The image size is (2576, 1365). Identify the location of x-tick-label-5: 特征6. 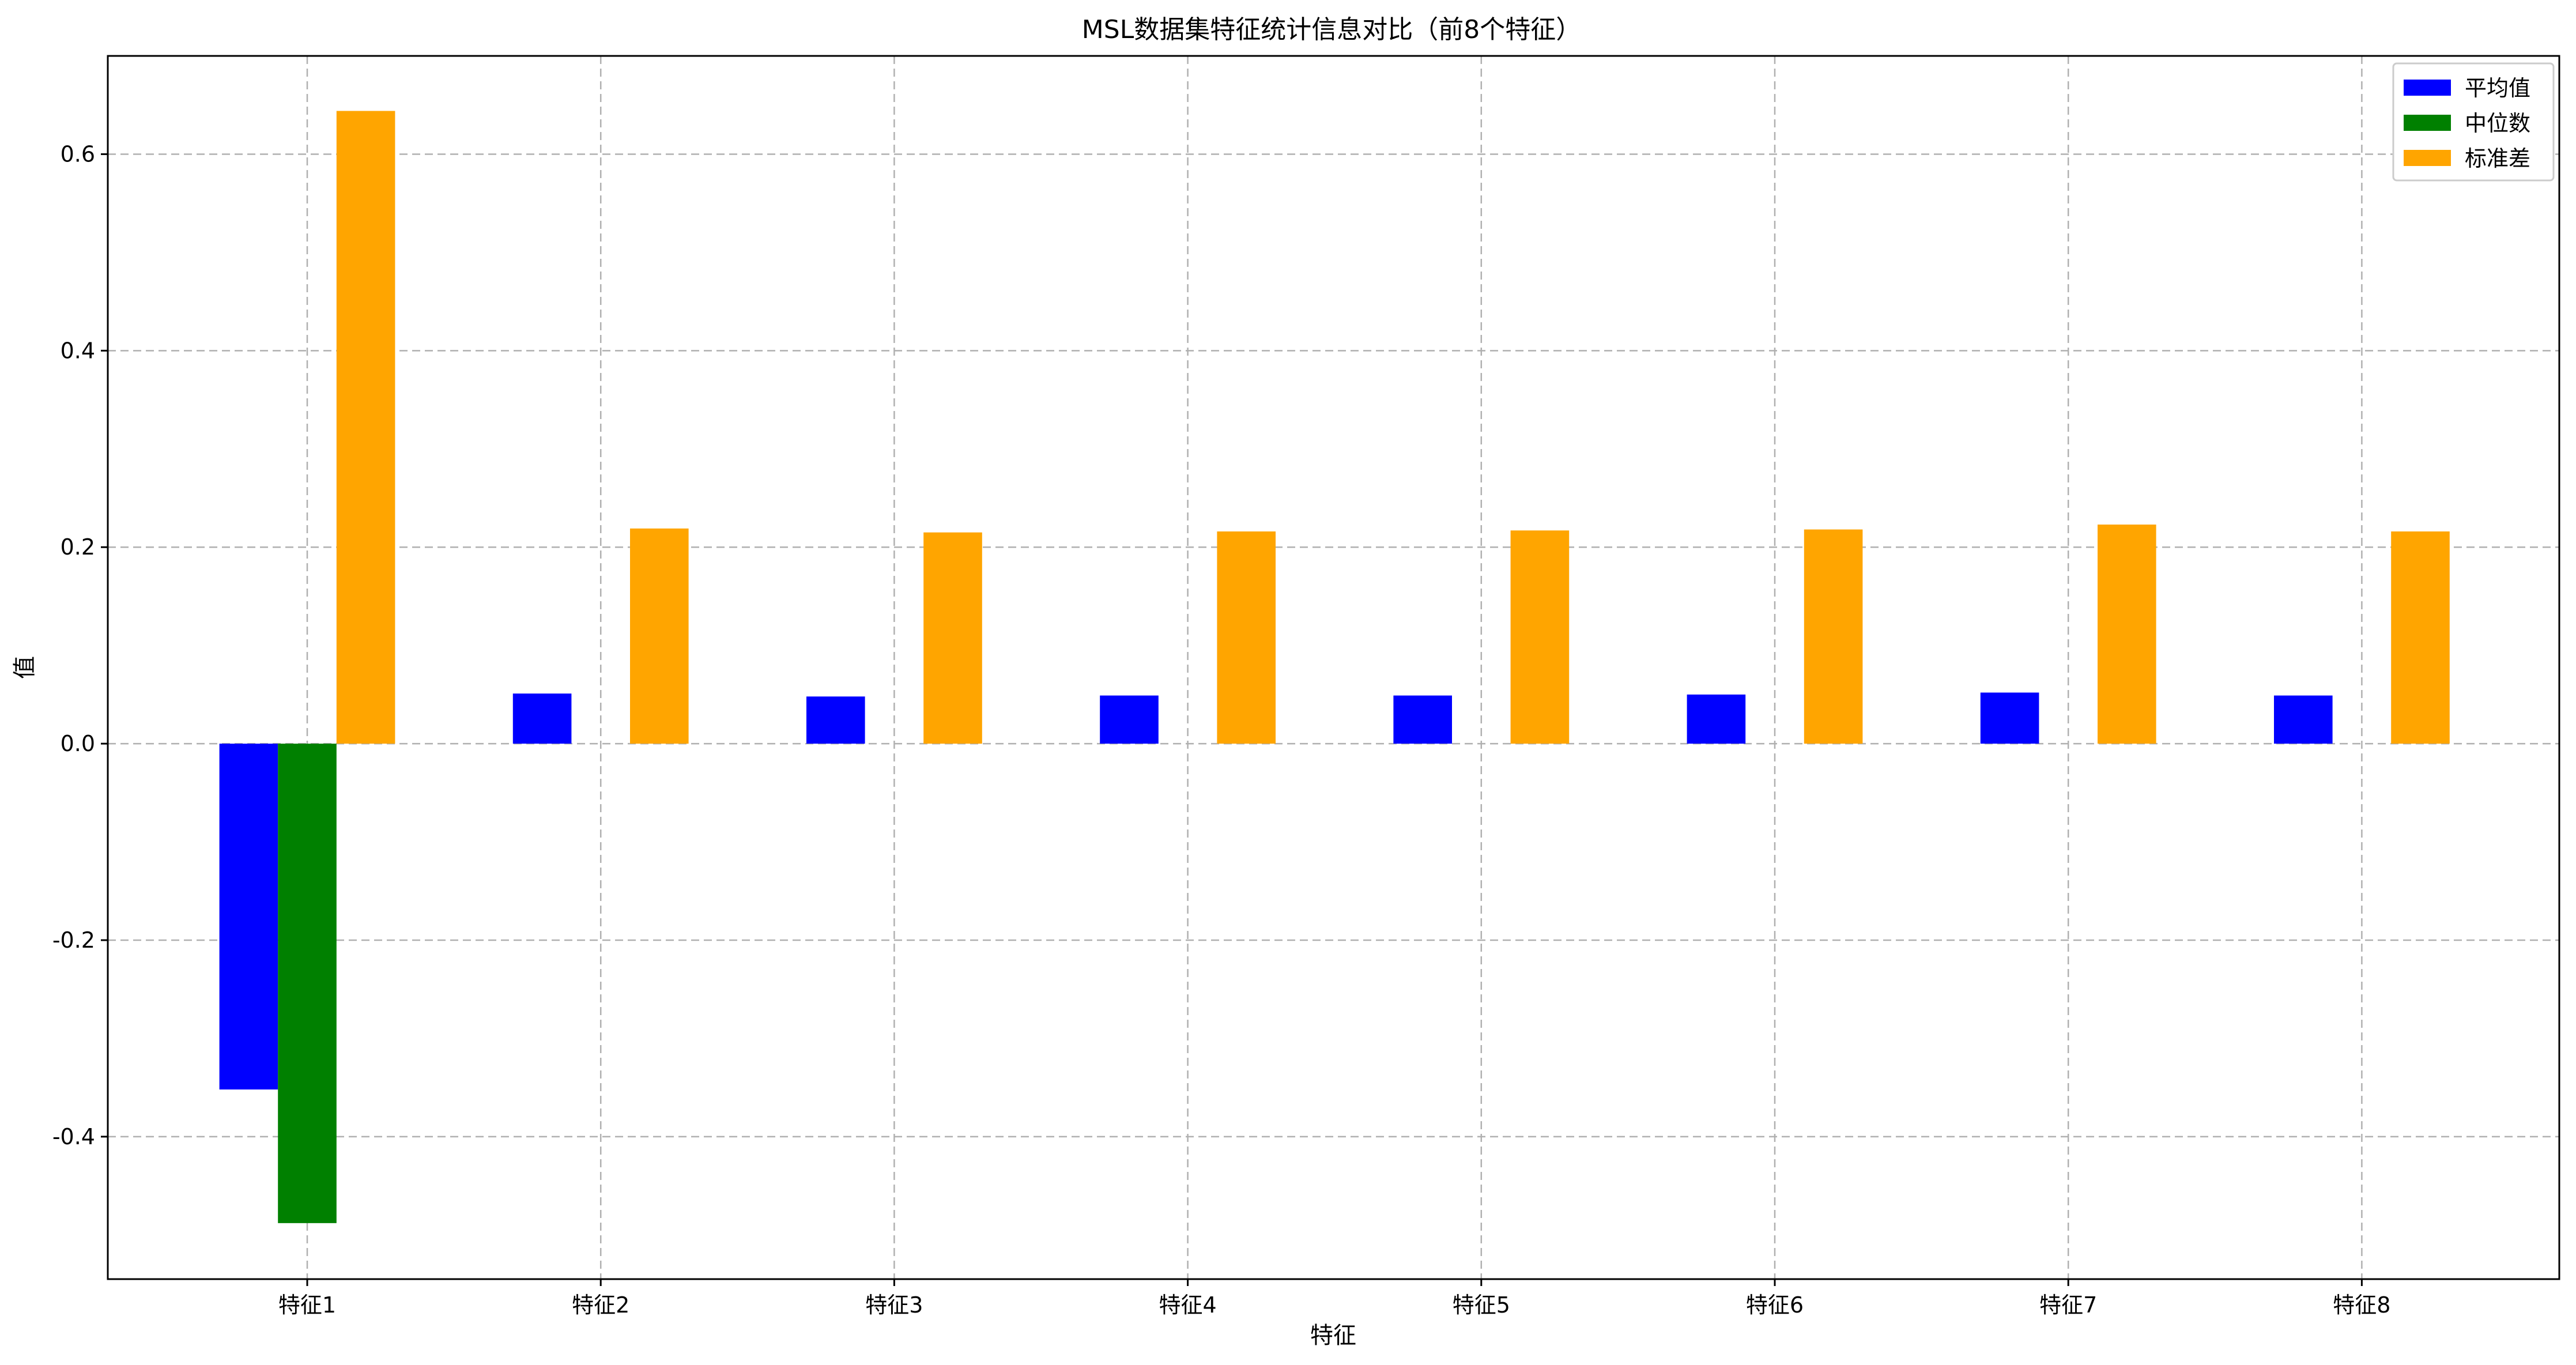
(1775, 1305).